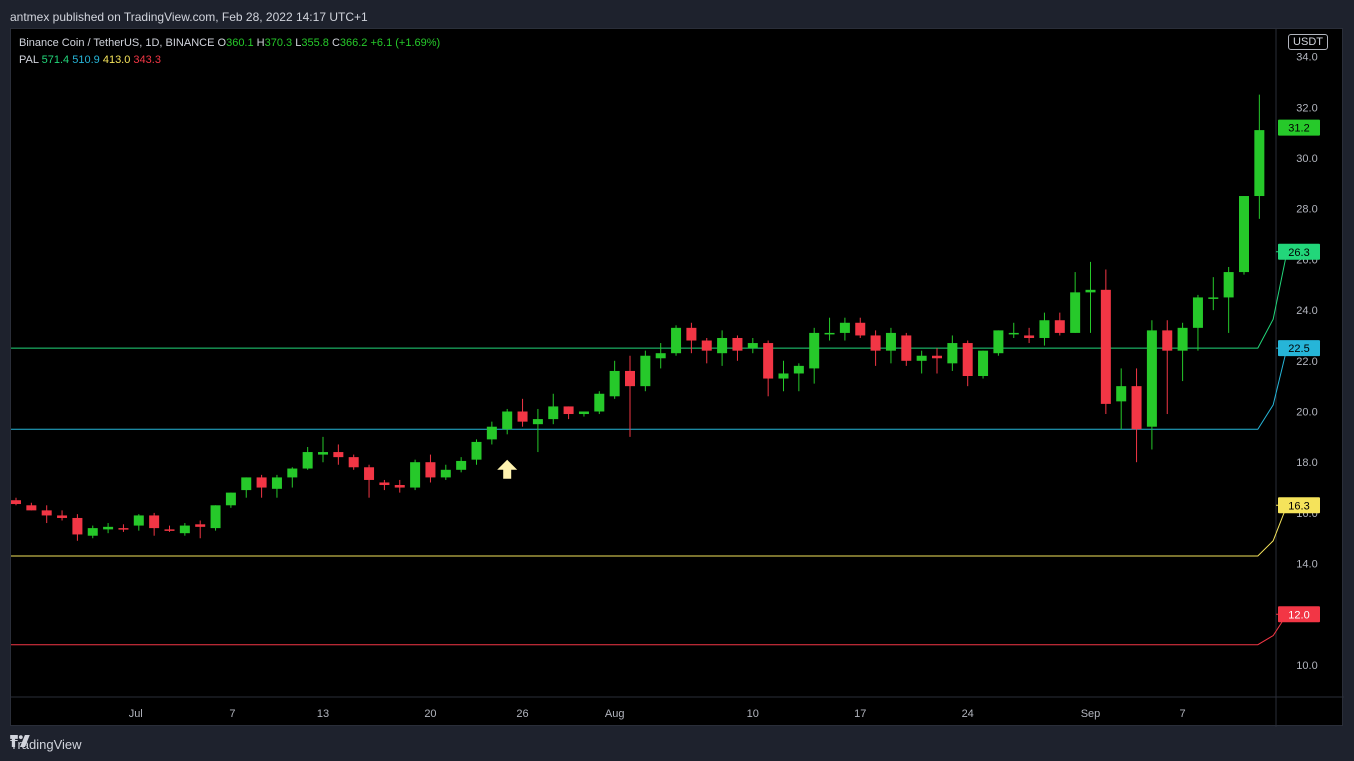 The image size is (1354, 761). I want to click on pal-price-label: 16.3, so click(1298, 506).